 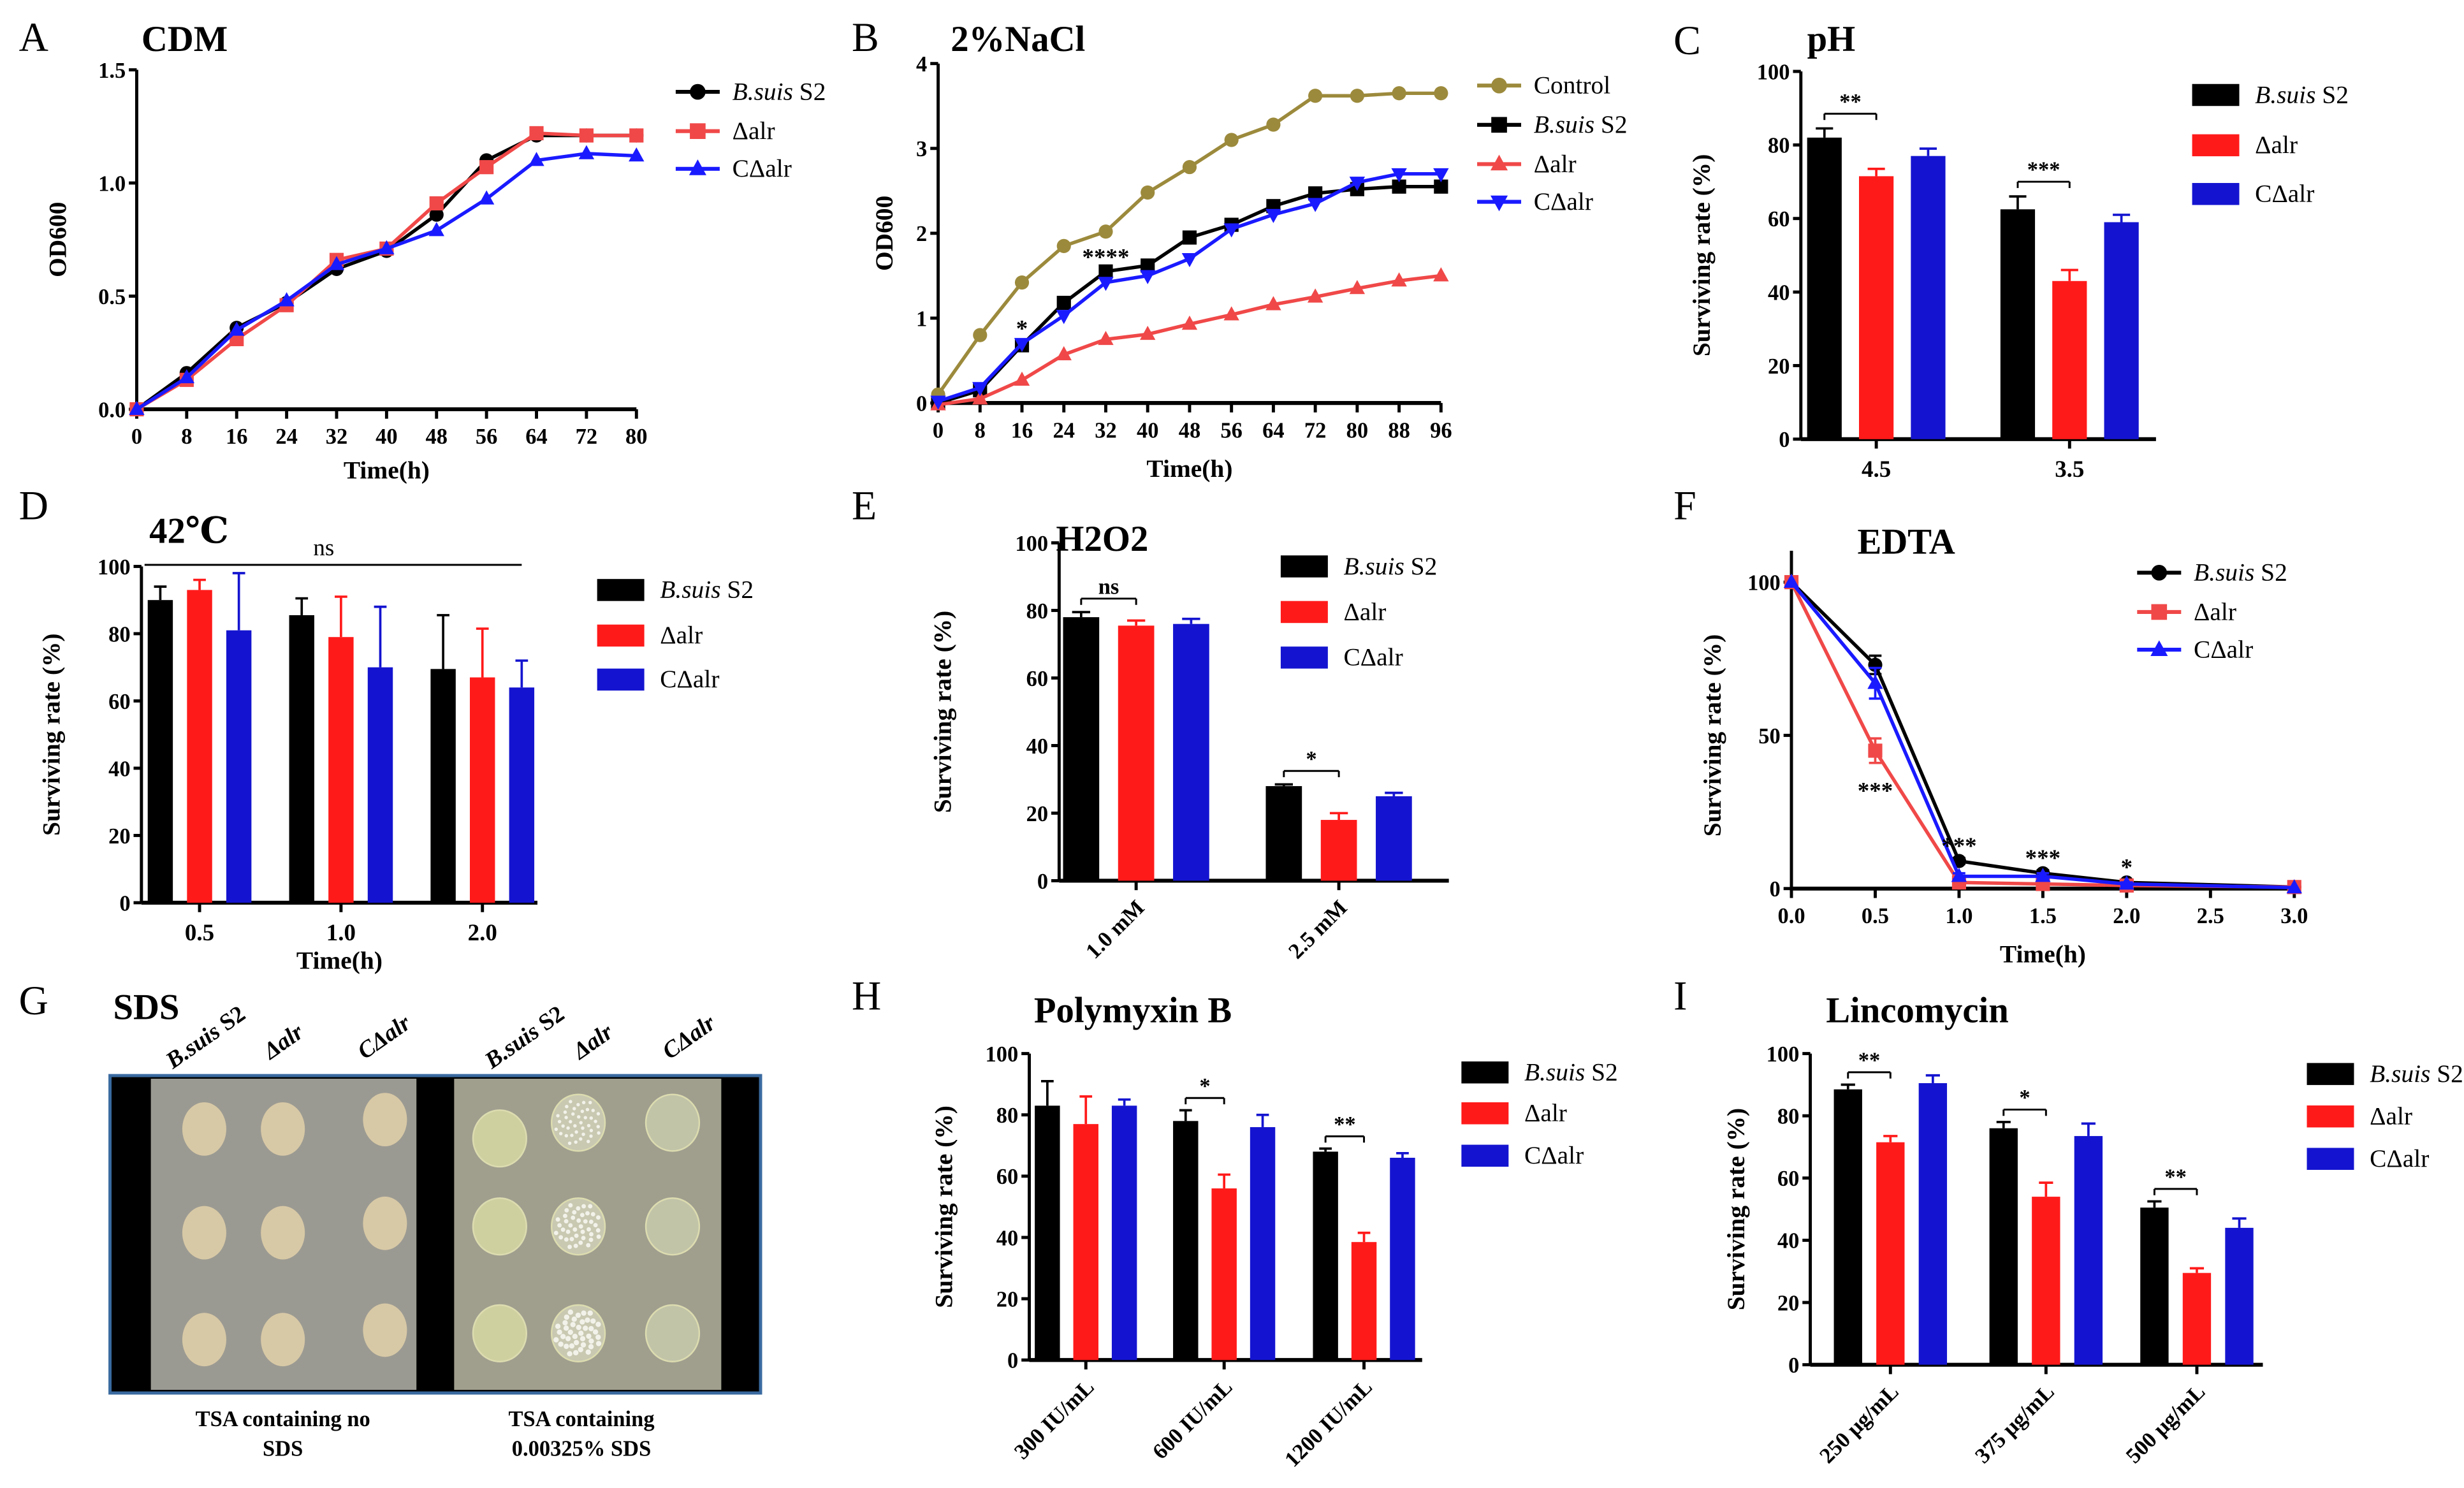 I want to click on x-tick-label: 64, so click(x=1273, y=430).